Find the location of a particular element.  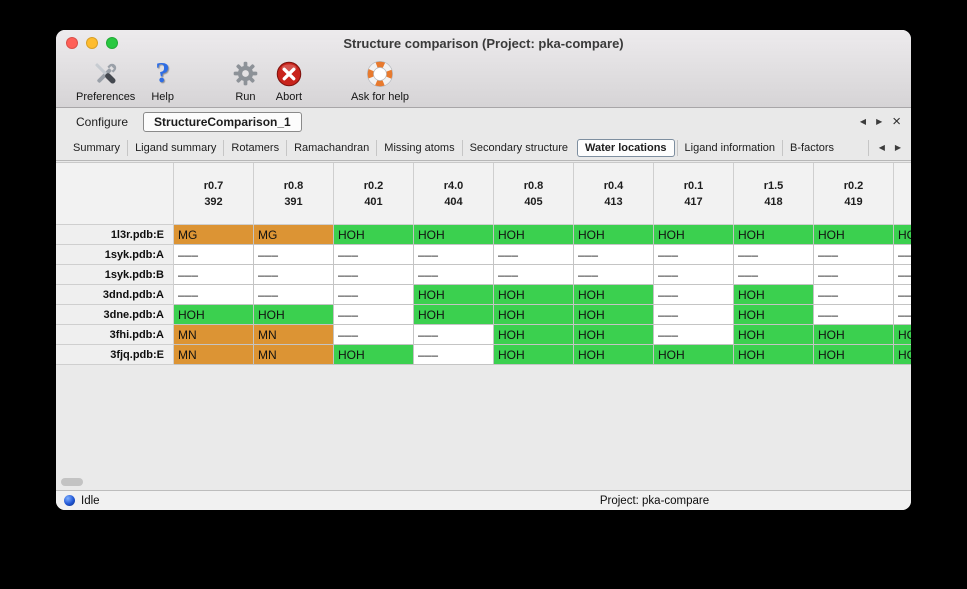

tab-rotamers: Rotamers is located at coordinates (254, 147).